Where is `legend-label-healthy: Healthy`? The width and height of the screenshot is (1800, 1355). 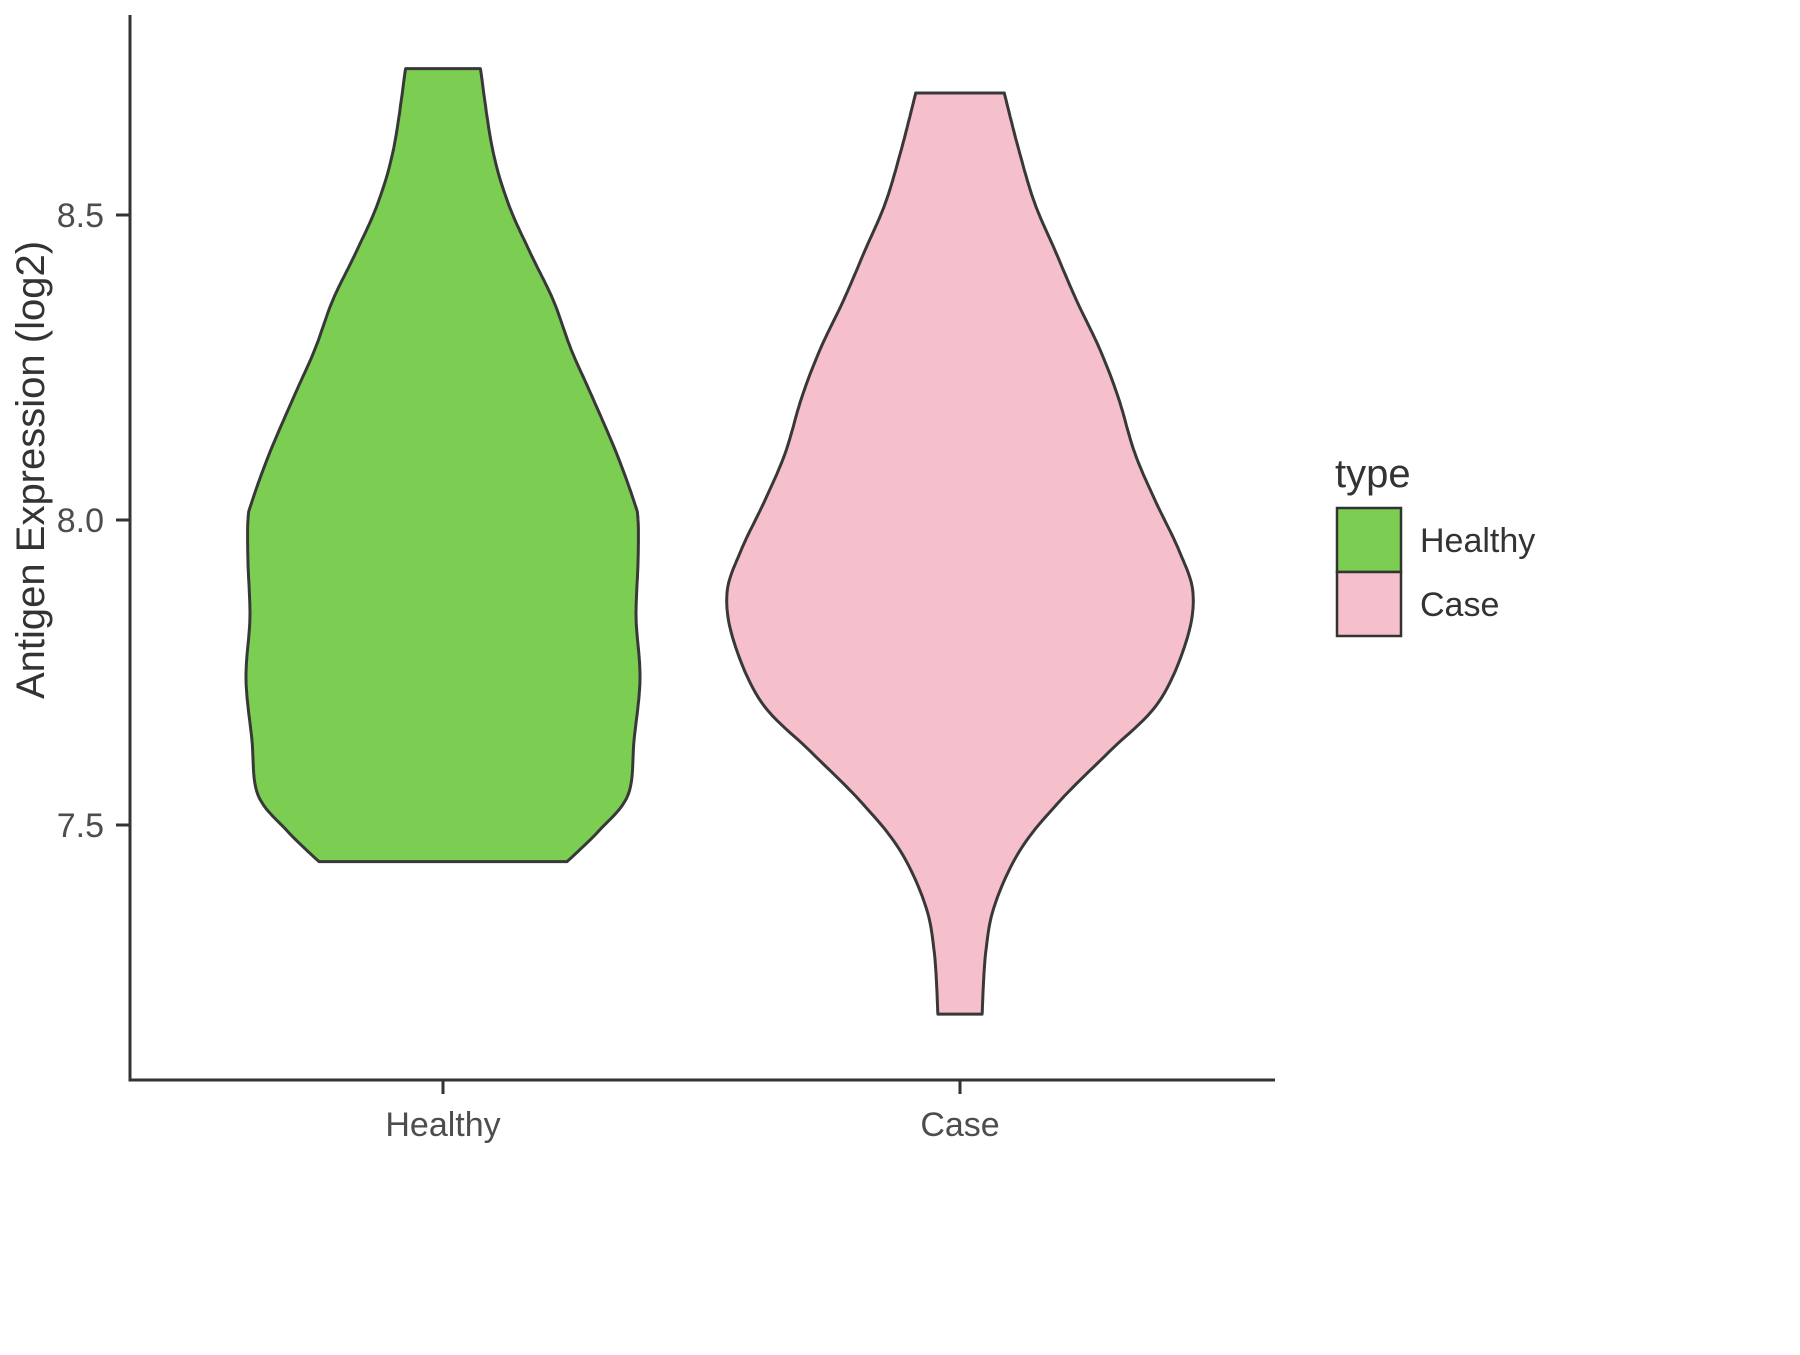 legend-label-healthy: Healthy is located at coordinates (1477, 541).